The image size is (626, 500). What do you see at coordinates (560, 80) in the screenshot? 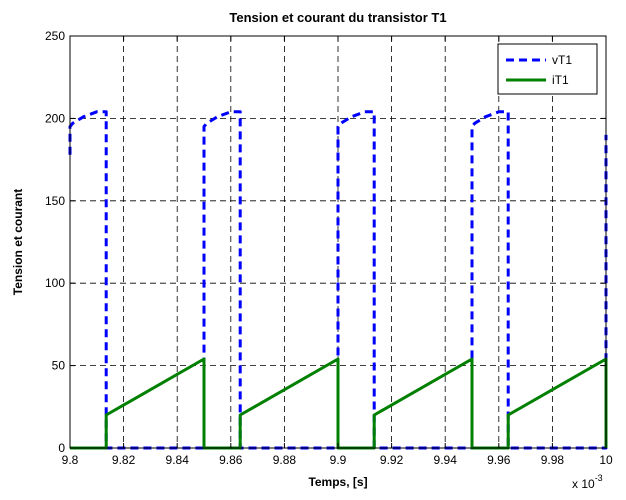
I see `legend-label-iT1: iT1` at bounding box center [560, 80].